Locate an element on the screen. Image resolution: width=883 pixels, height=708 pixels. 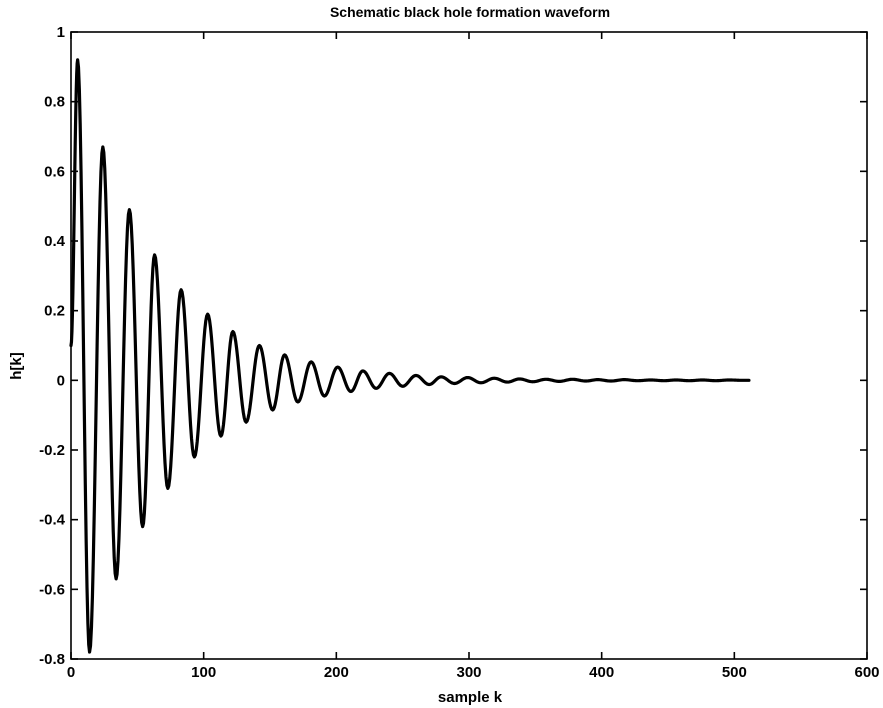
y-axis-label: h[k] is located at coordinates (16, 366).